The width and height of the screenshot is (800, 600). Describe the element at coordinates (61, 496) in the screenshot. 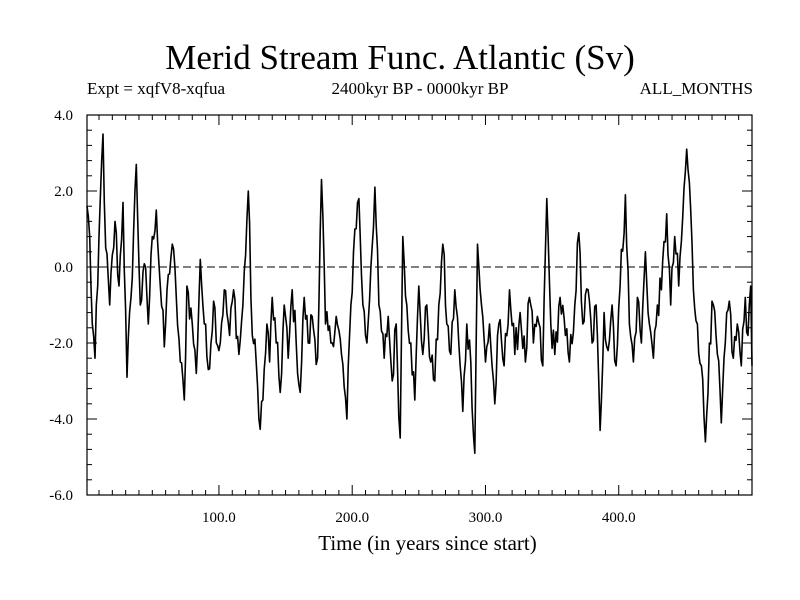

I see `y-tick-label: -6.0` at that location.